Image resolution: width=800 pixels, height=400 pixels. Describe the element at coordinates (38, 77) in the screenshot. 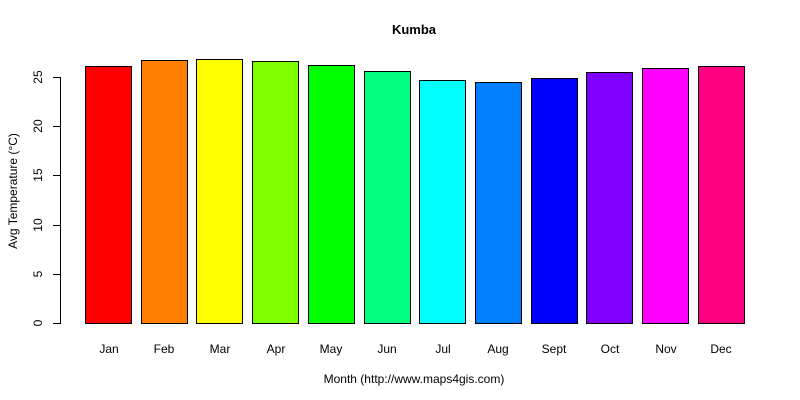

I see `y-tick-label: 25` at that location.